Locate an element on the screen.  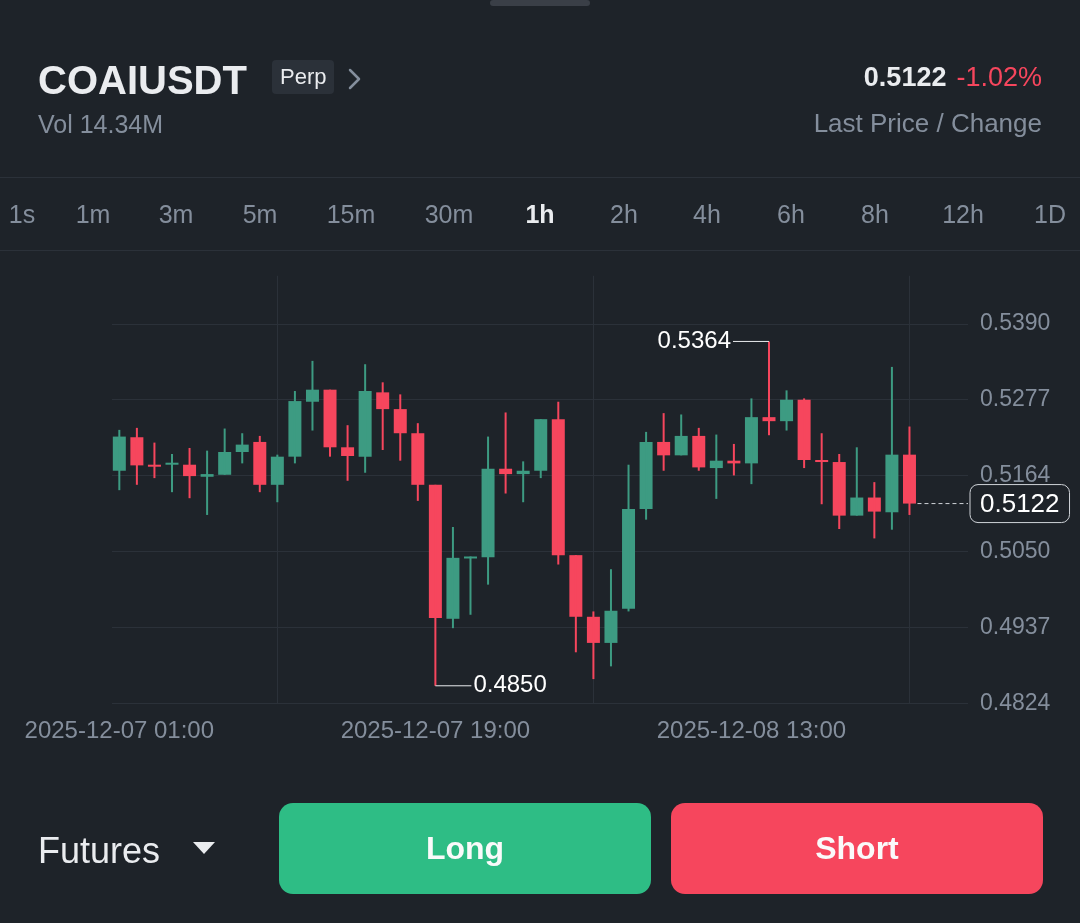
text: 1m is located at coordinates (93, 214).